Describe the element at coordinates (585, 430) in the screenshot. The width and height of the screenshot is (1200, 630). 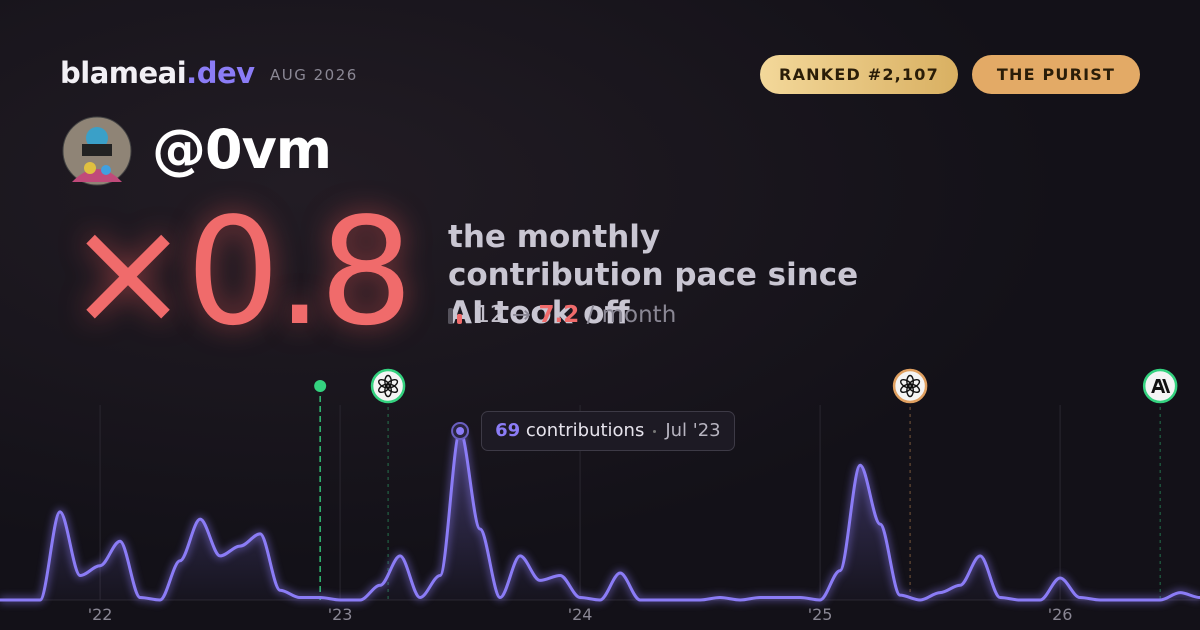
I see `tooltip-unit: contributions` at that location.